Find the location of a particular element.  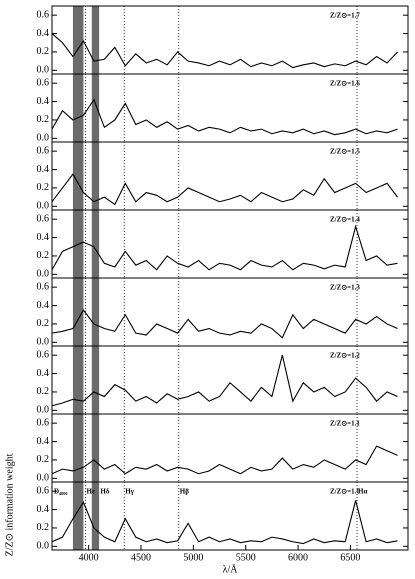

panel-title: Z/Z⊙=1.1 is located at coordinates (345, 424).